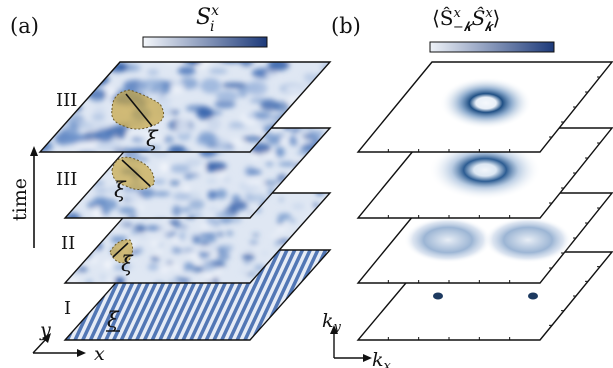  I want to click on axis-x-label: x, so click(99, 354).